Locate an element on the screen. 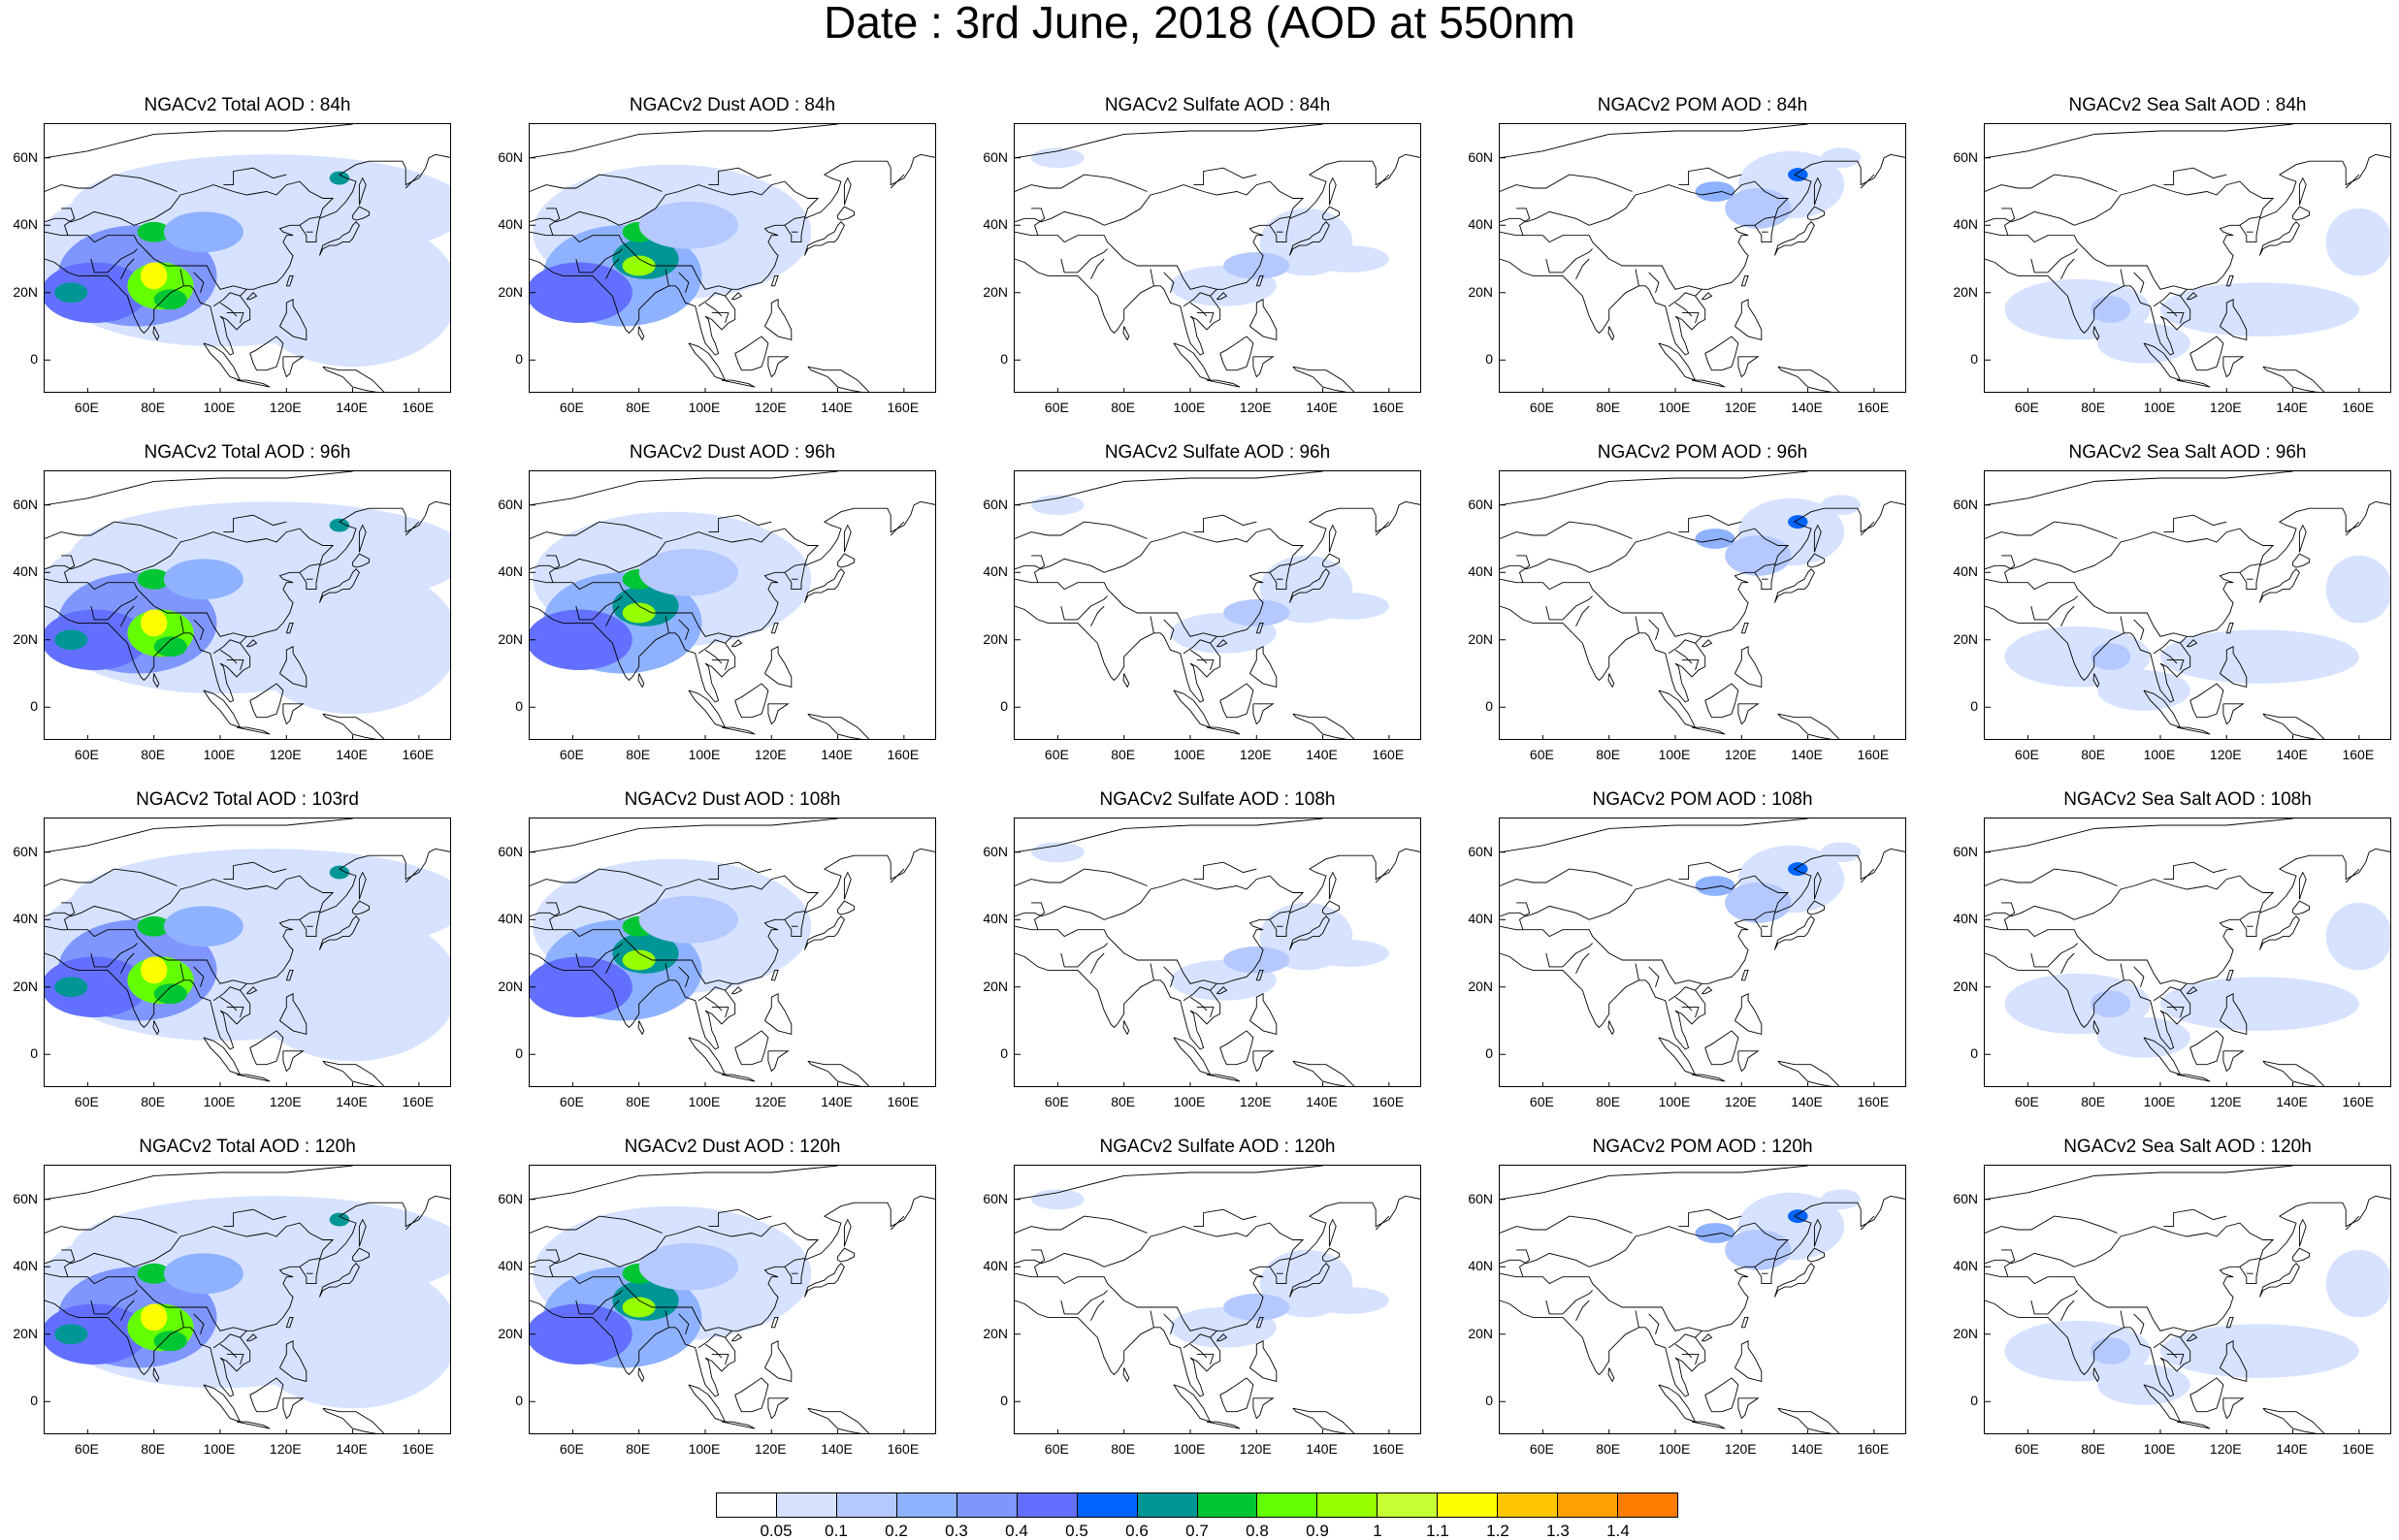 This screenshot has width=2399, height=1540. panel-title: NGACv2 Sea Salt AOD : 96h is located at coordinates (2188, 452).